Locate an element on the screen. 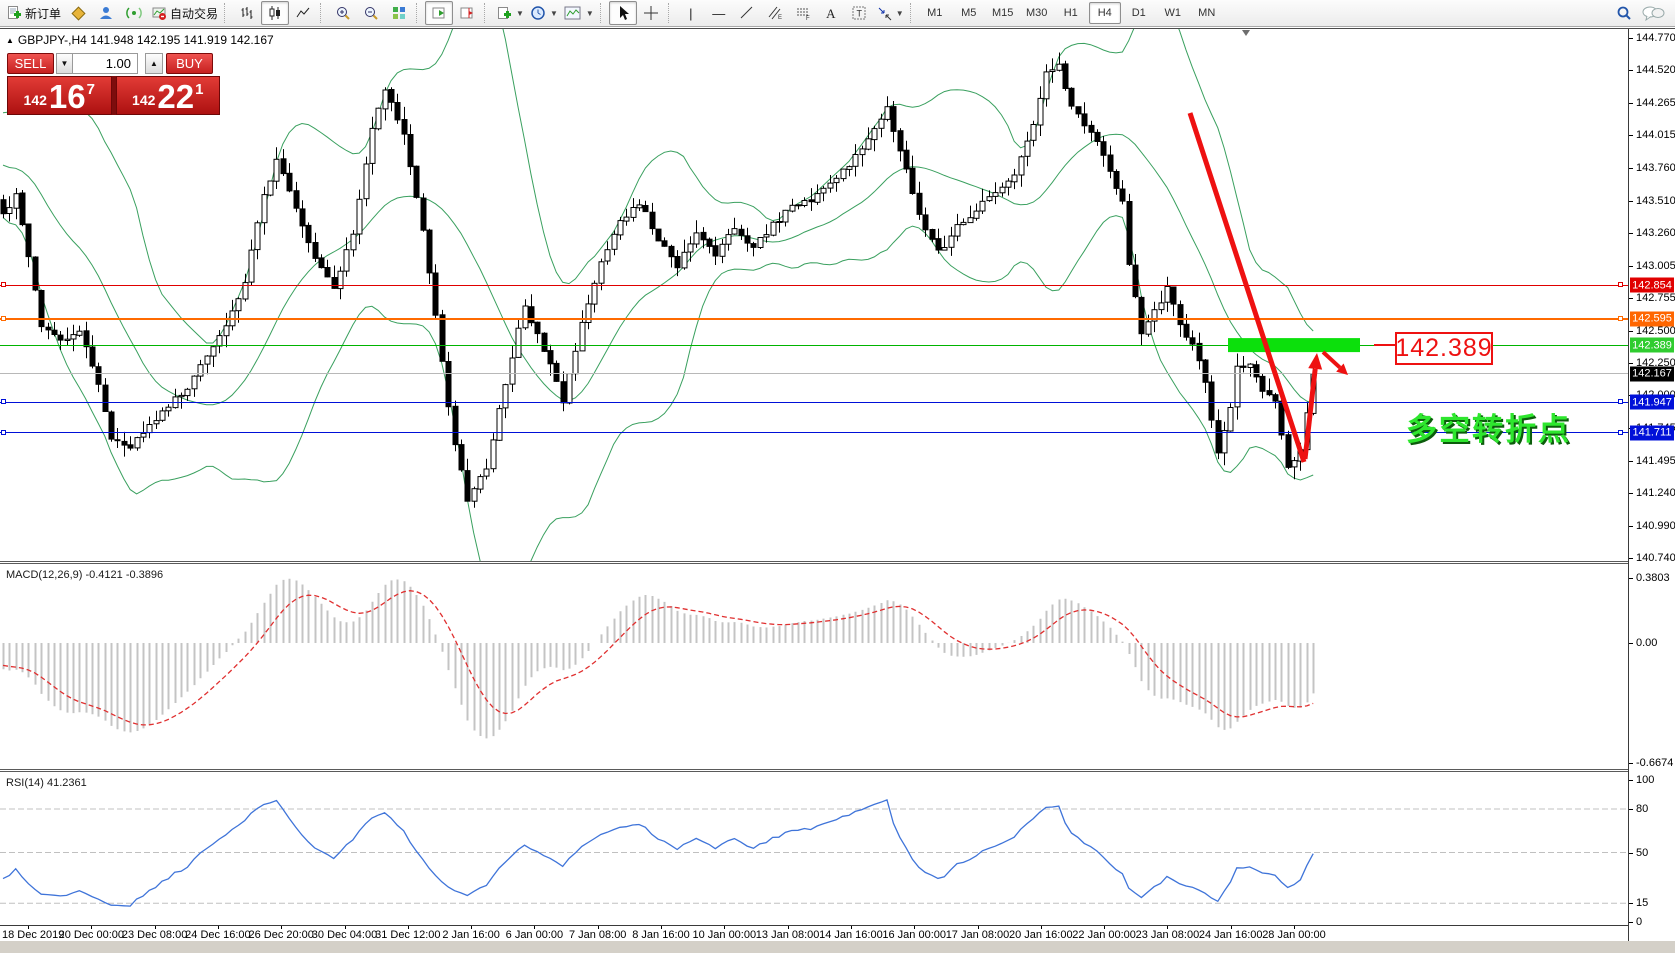 The image size is (1675, 953). sell-quote: 142 16 7 is located at coordinates (59, 95).